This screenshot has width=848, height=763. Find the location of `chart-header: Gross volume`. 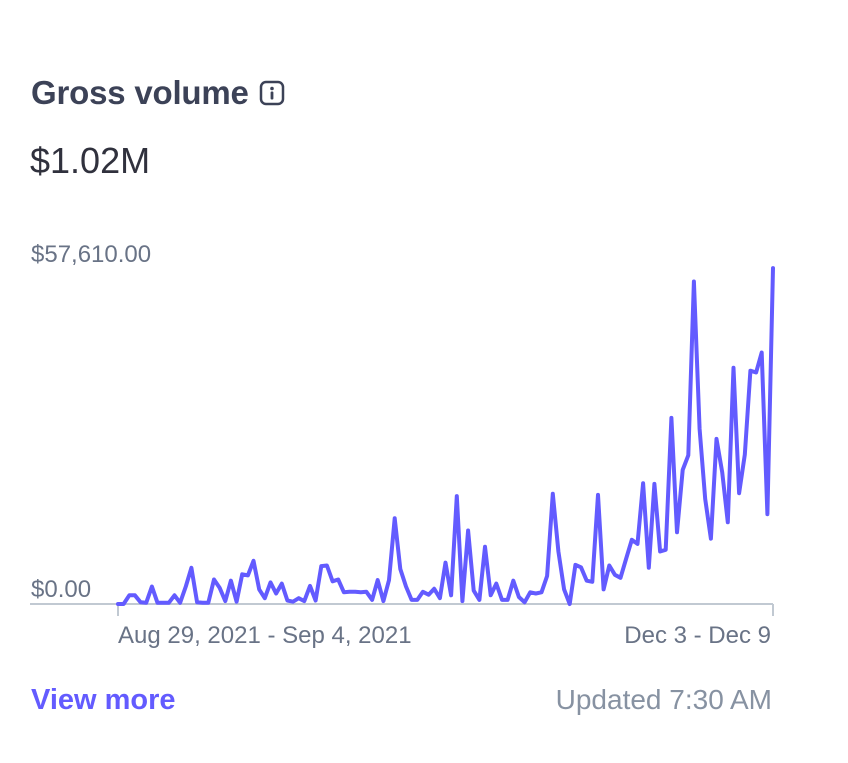

chart-header: Gross volume is located at coordinates (158, 93).